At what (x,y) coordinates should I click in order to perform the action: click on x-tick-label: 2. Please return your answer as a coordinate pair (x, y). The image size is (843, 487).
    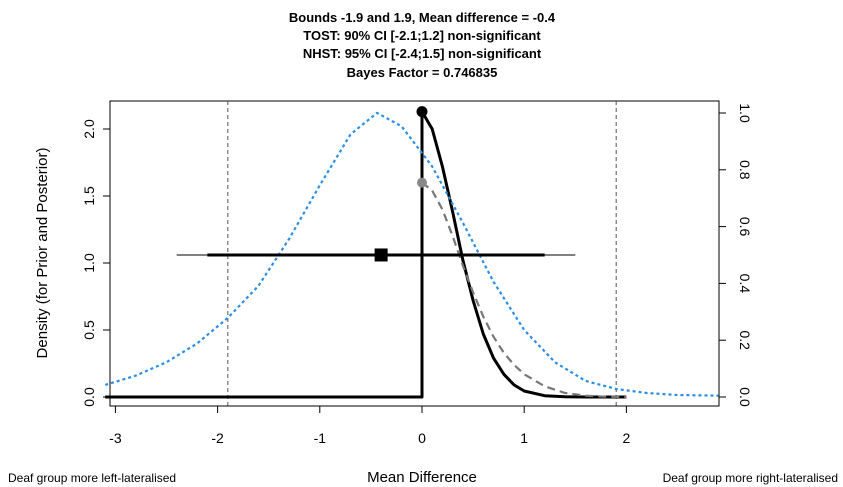
    Looking at the image, I should click on (627, 438).